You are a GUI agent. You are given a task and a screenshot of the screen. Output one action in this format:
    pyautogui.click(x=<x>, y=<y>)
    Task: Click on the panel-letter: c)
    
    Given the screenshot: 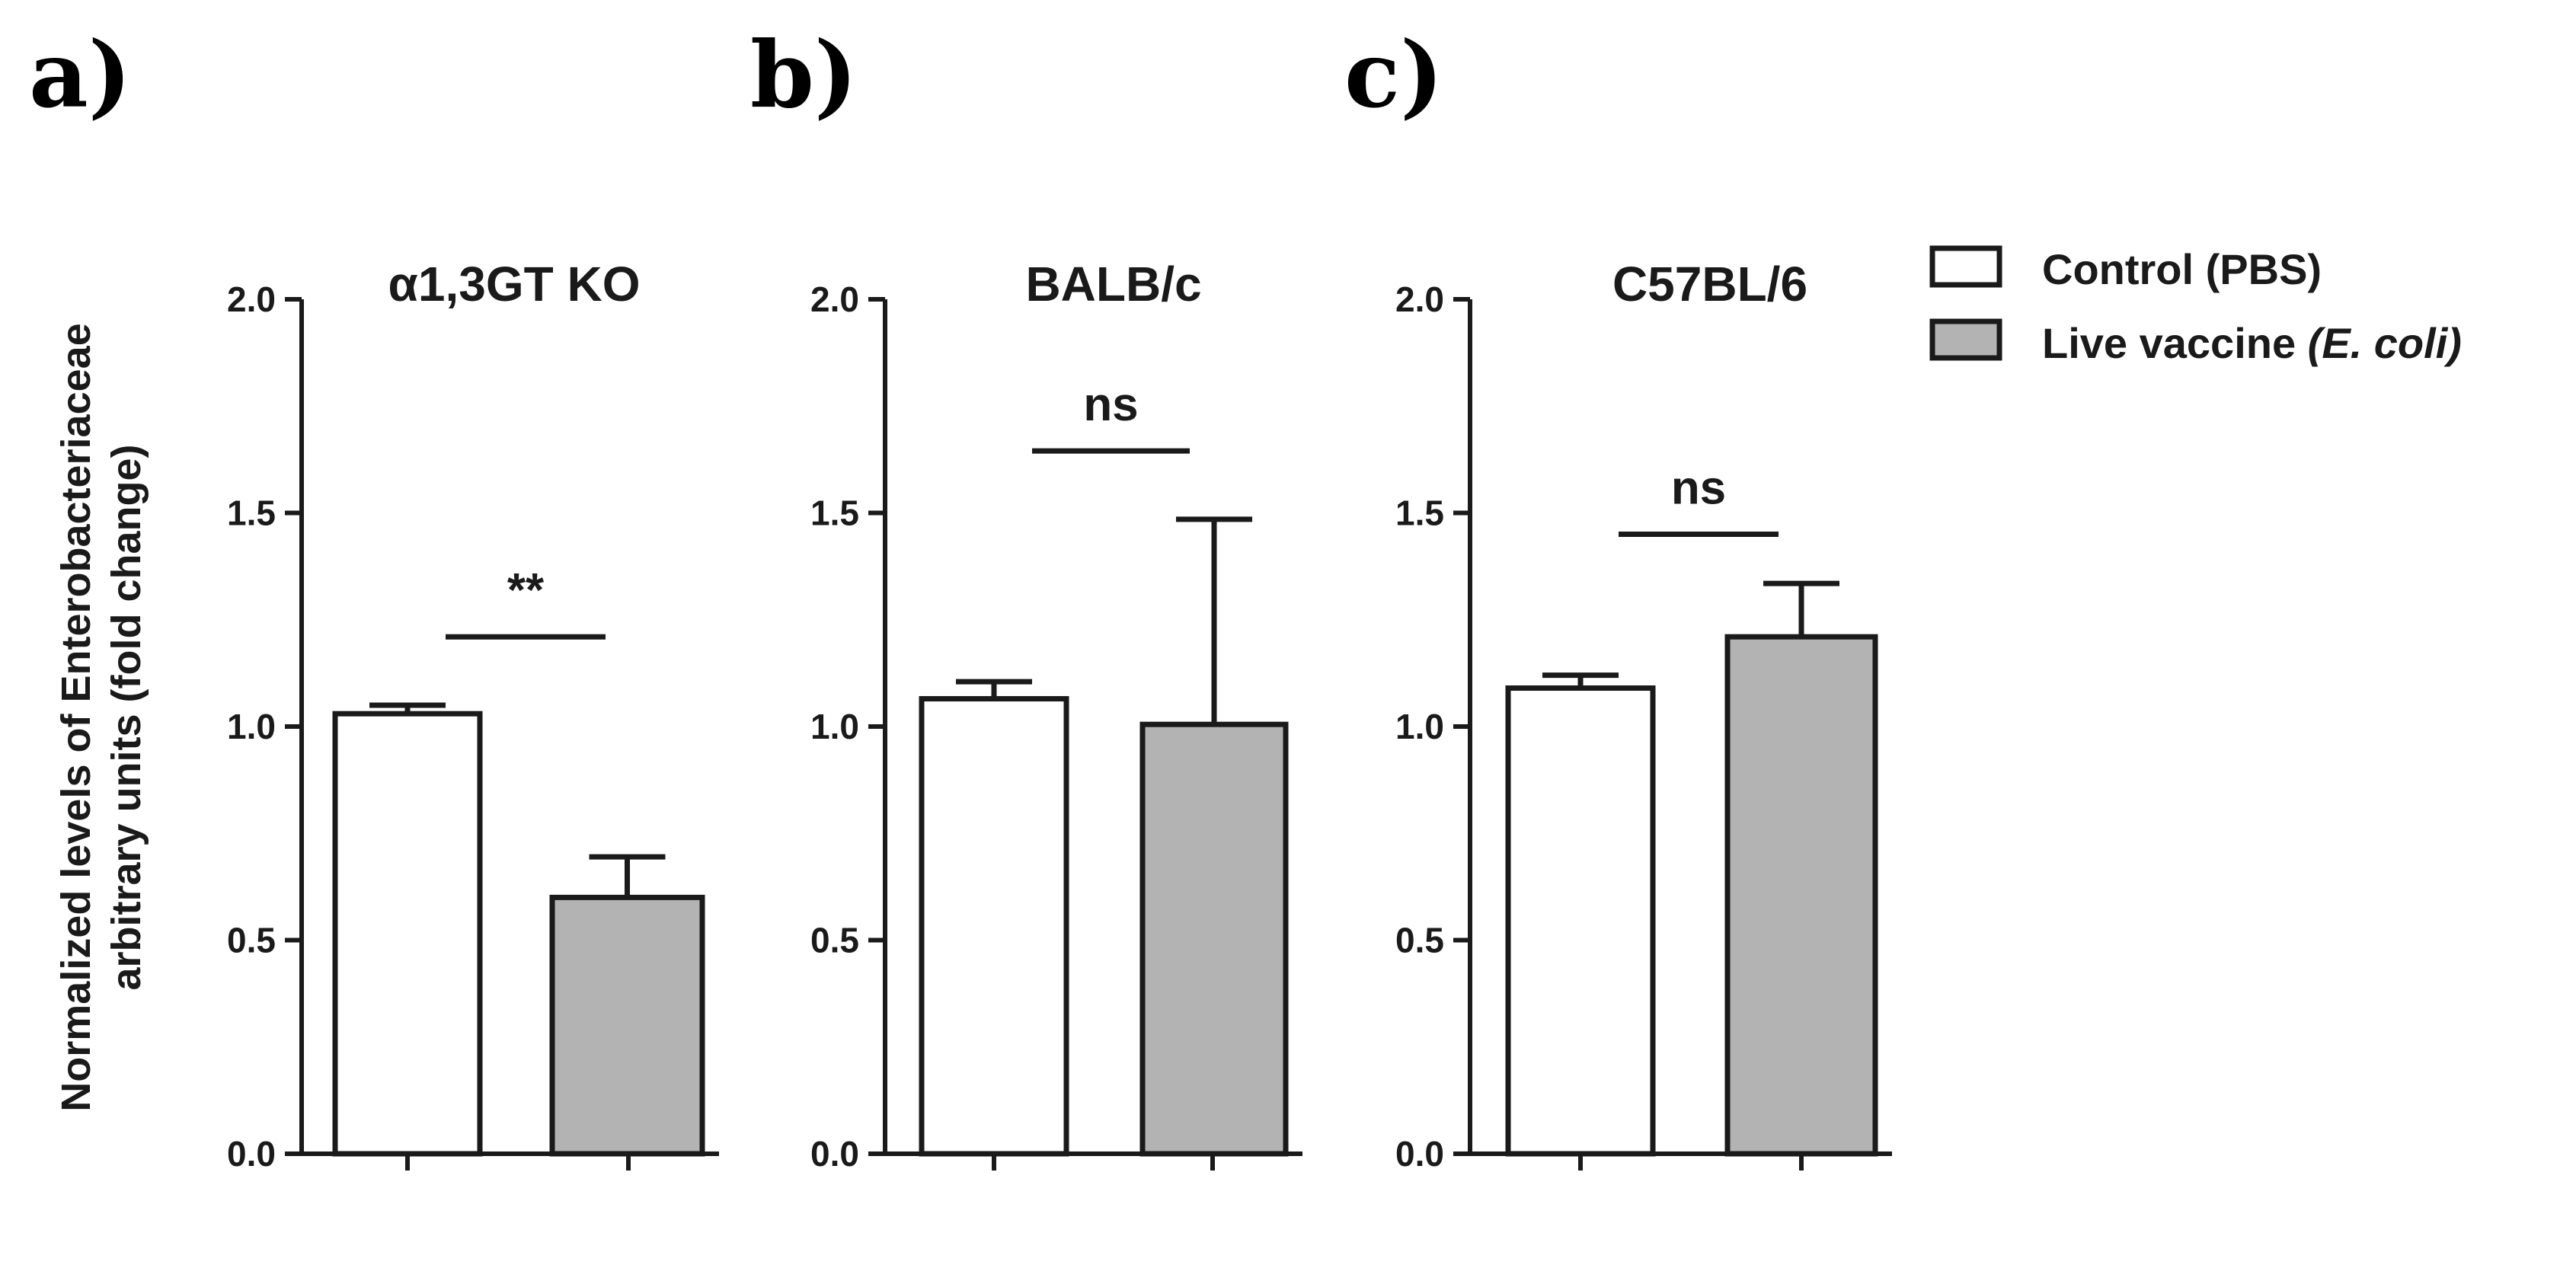 What is the action you would take?
    pyautogui.click(x=1394, y=75)
    